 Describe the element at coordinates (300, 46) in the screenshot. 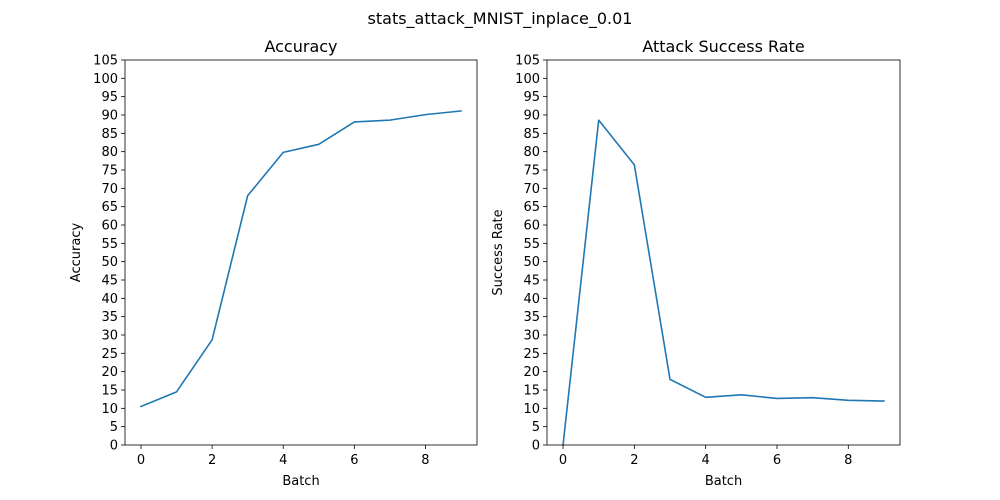

I see `chart-title: Accuracy` at that location.